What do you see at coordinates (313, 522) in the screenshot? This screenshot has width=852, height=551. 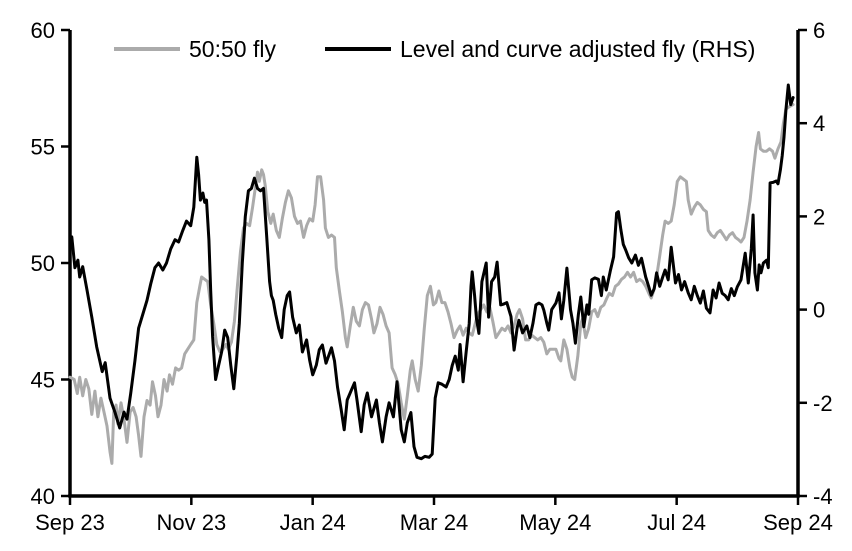 I see `x-axis-tick-label: Jan 24` at bounding box center [313, 522].